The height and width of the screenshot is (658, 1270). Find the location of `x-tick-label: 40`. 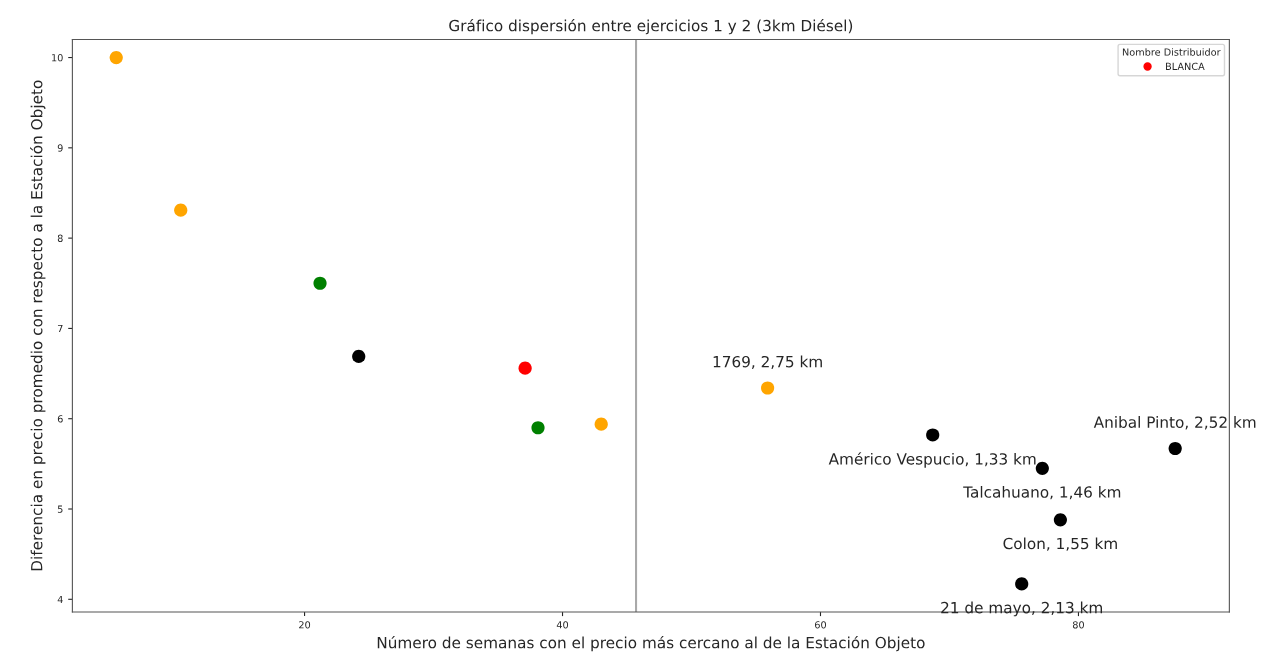

x-tick-label: 40 is located at coordinates (562, 625).